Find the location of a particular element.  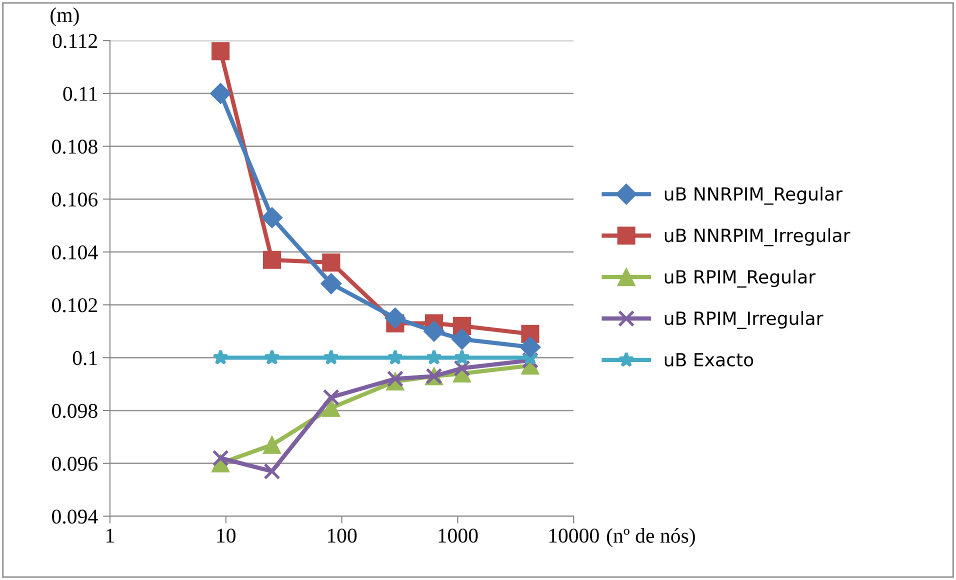

y-tick-label: 0.108 is located at coordinates (75, 147).